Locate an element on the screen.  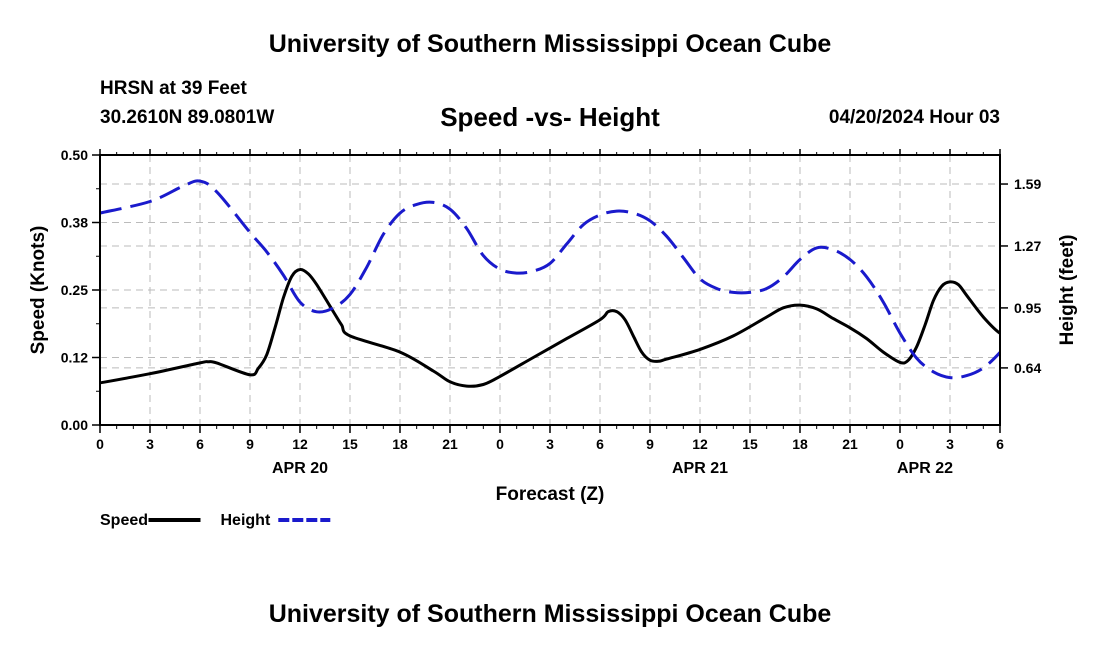
y-left-tick-label: 0.50 is located at coordinates (74, 155).